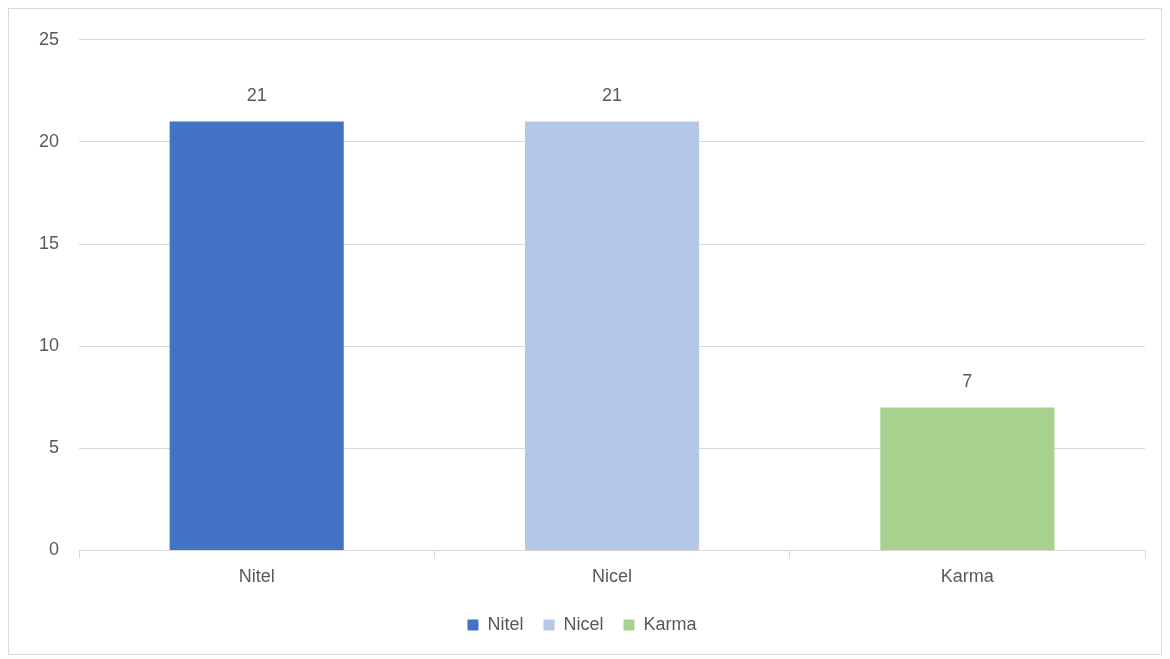 The width and height of the screenshot is (1170, 659). I want to click on y-tick-label: 0, so click(54, 549).